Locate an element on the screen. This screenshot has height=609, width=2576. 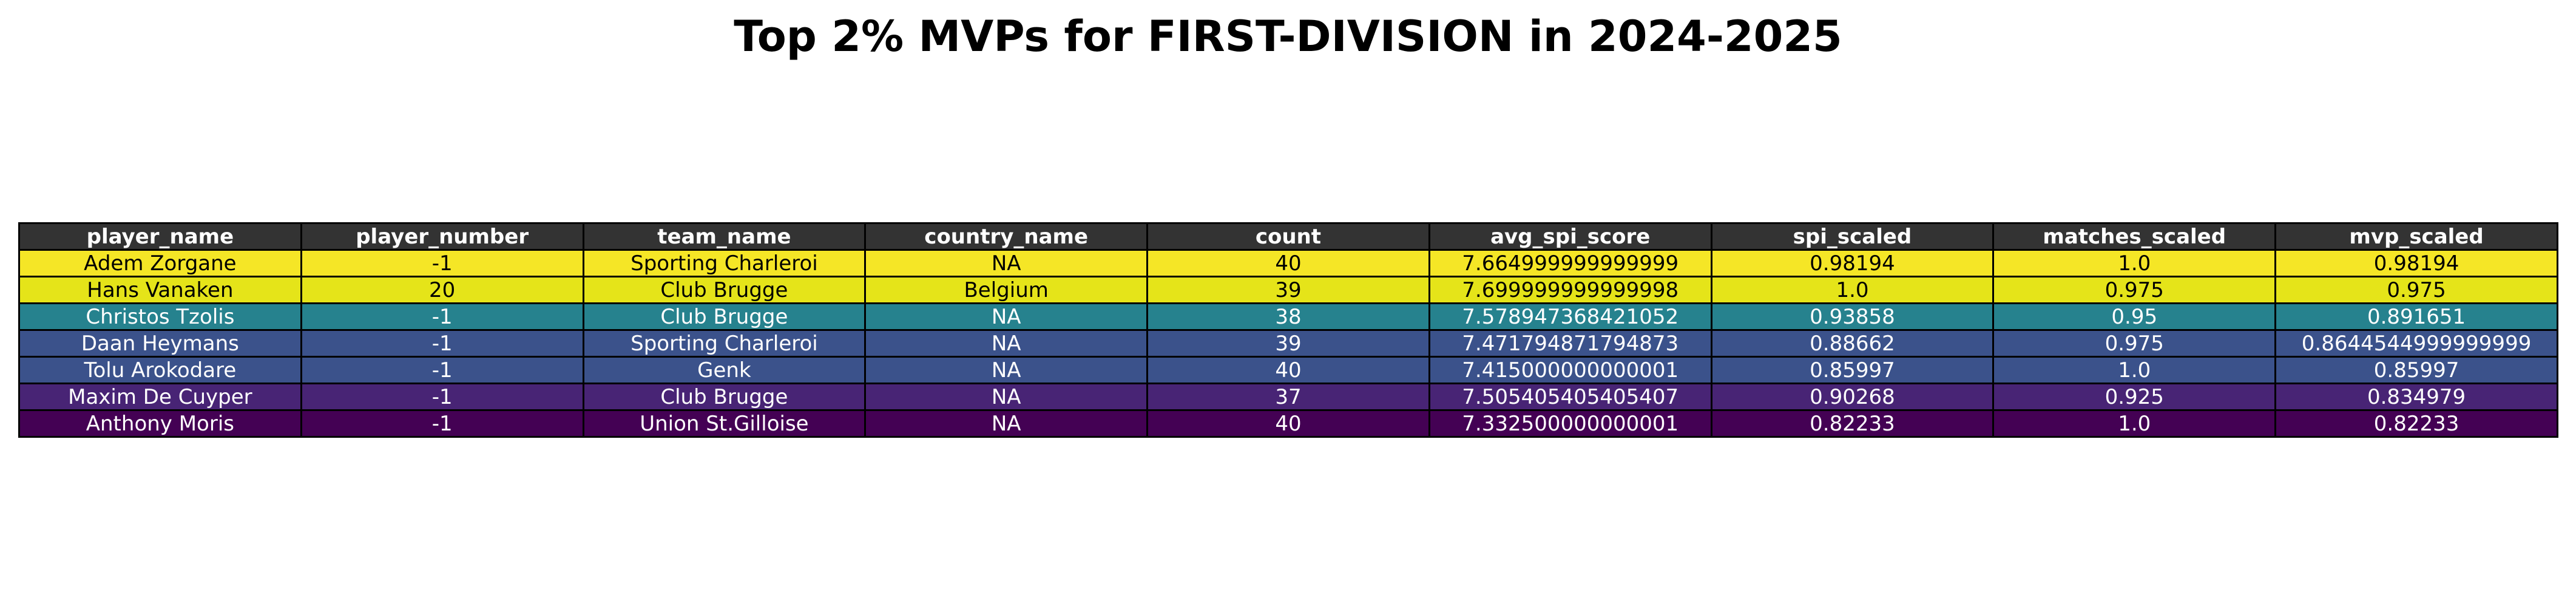
table-cell-avg-spi-score: 7.505405405405407 is located at coordinates (1570, 397).